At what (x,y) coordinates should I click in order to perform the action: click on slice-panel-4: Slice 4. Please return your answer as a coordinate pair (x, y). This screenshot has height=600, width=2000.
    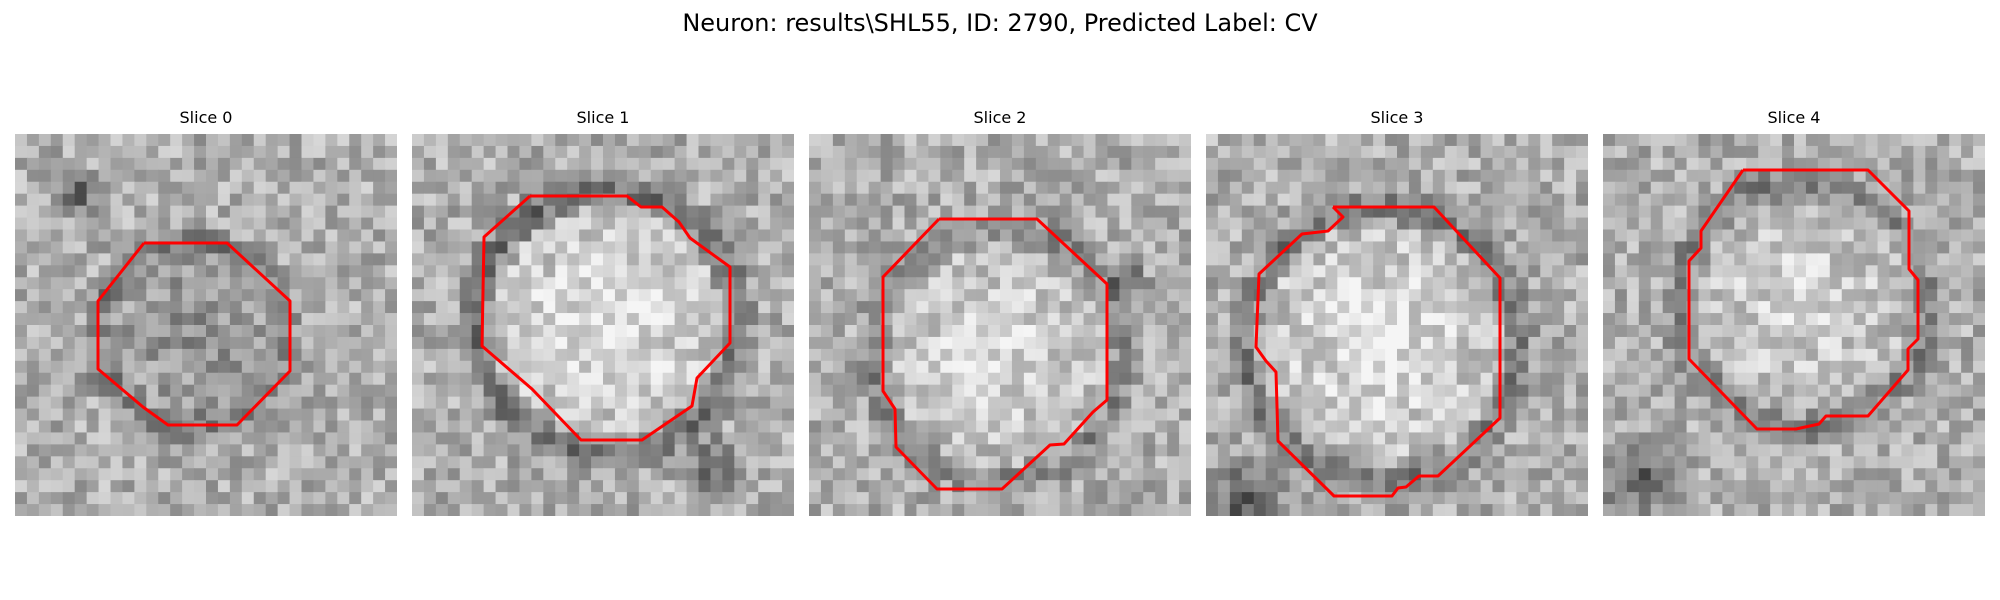
    Looking at the image, I should click on (1794, 312).